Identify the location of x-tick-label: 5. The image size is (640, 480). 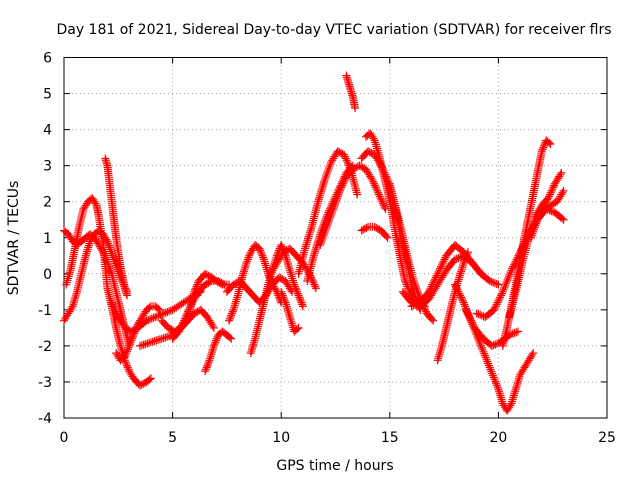
(172, 438).